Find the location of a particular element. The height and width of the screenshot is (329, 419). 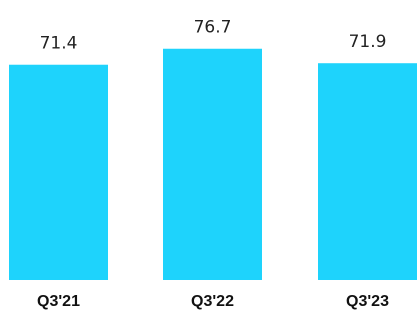

value-label: 71.9 is located at coordinates (368, 42).